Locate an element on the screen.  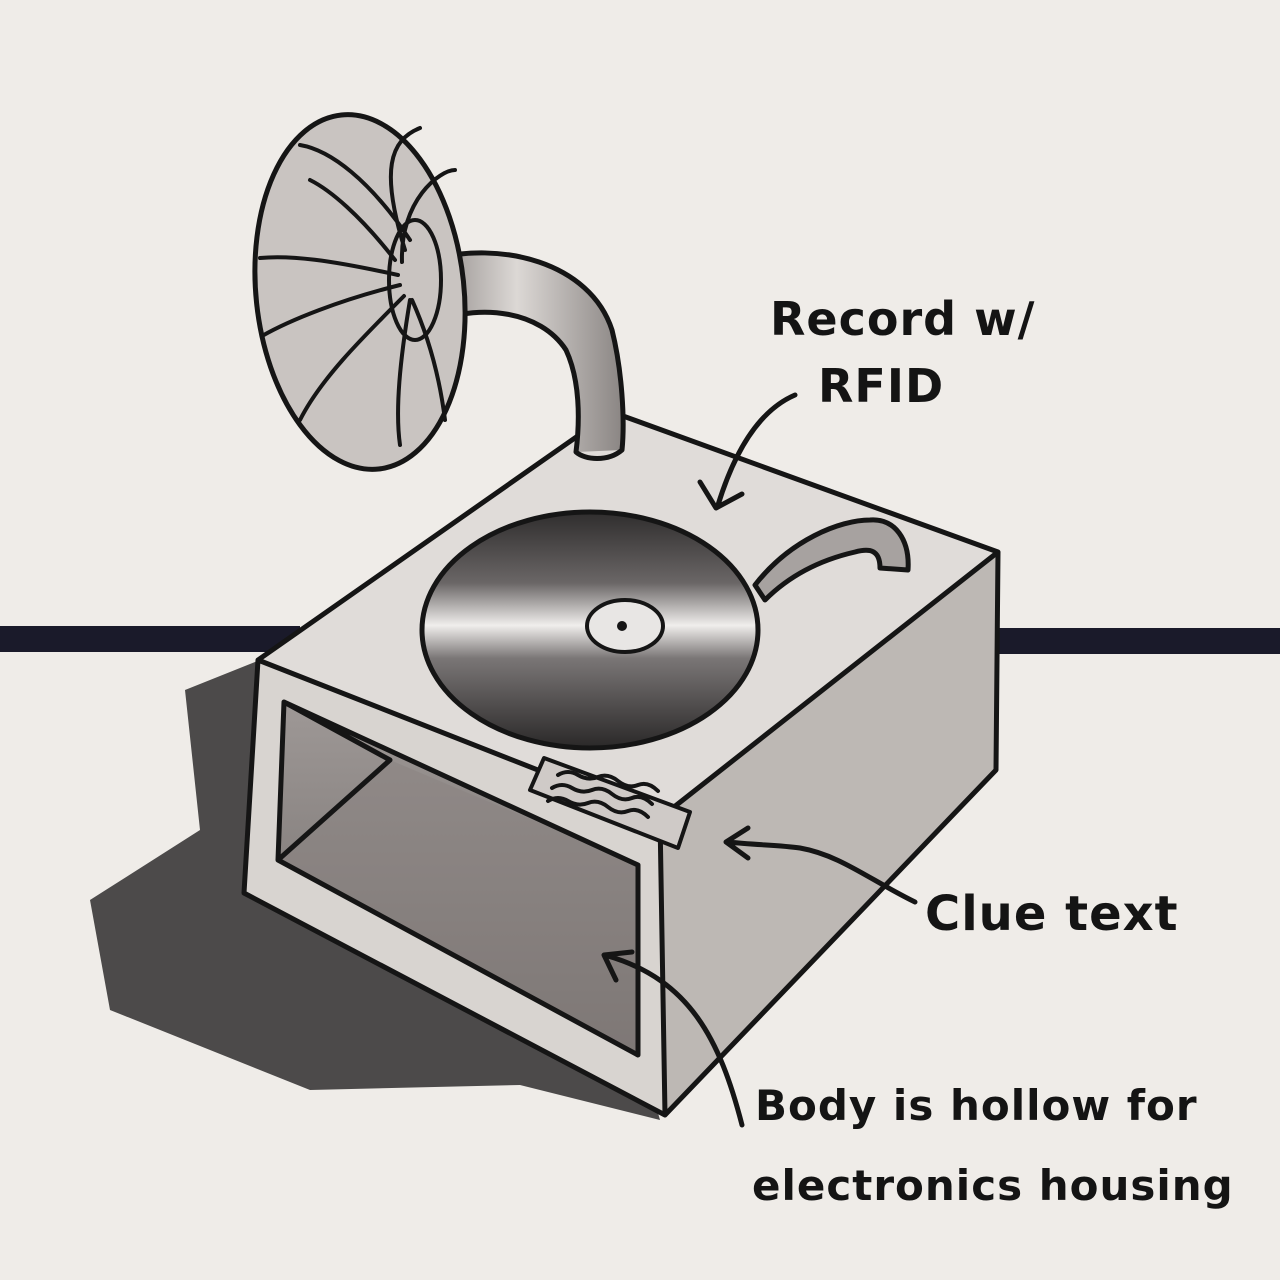
clue-plaque-outline is located at coordinates (610, 803).